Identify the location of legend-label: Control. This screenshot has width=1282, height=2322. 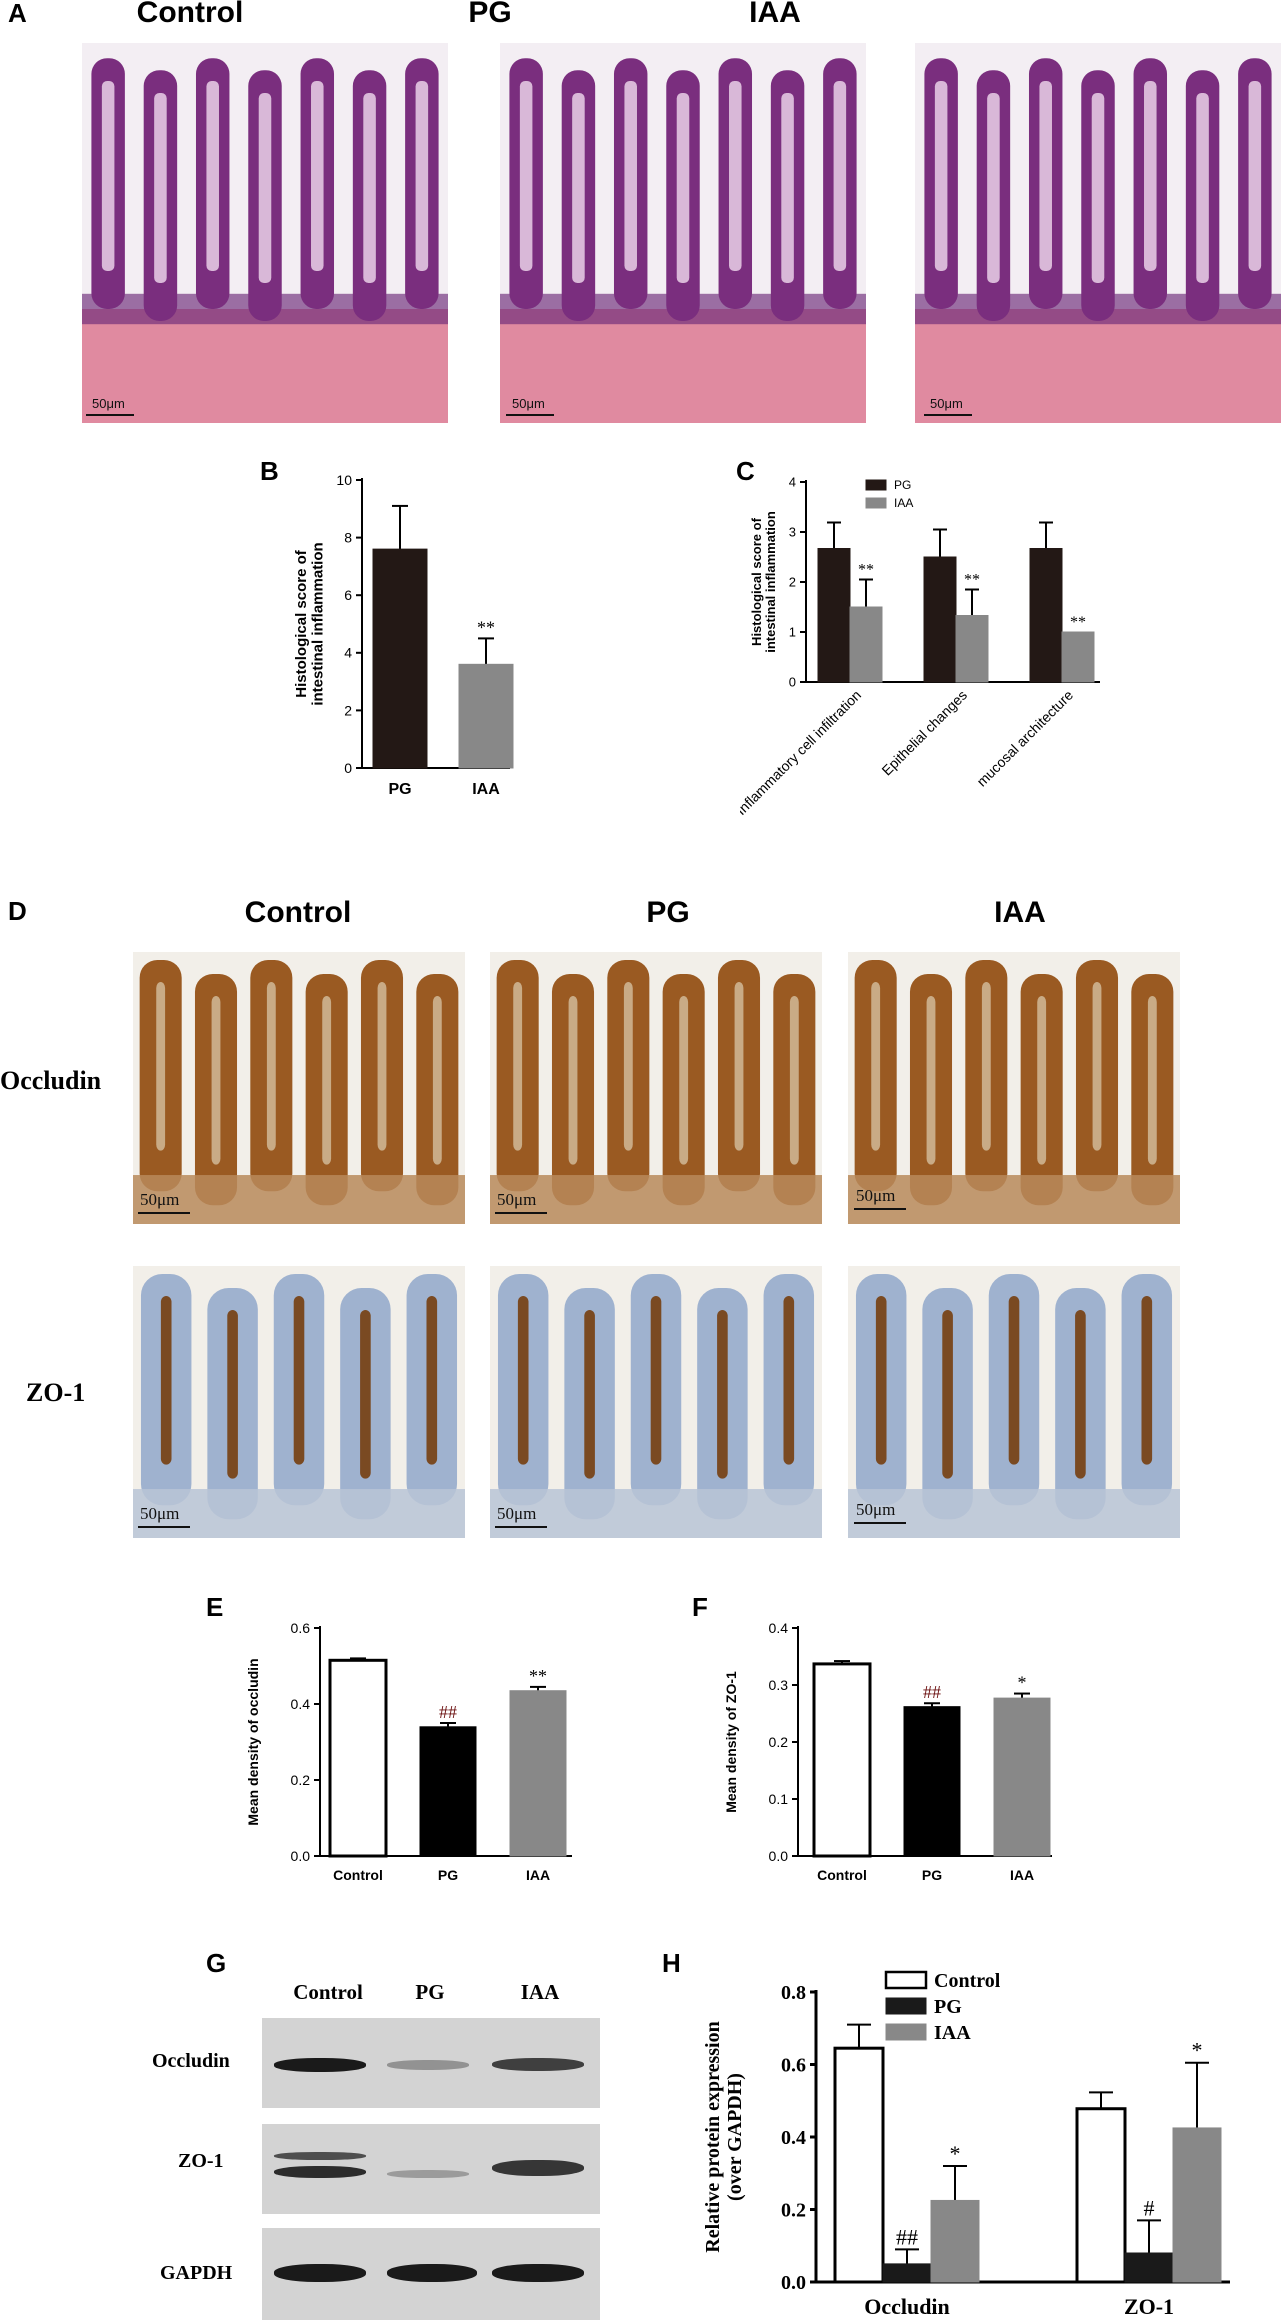
(967, 1981).